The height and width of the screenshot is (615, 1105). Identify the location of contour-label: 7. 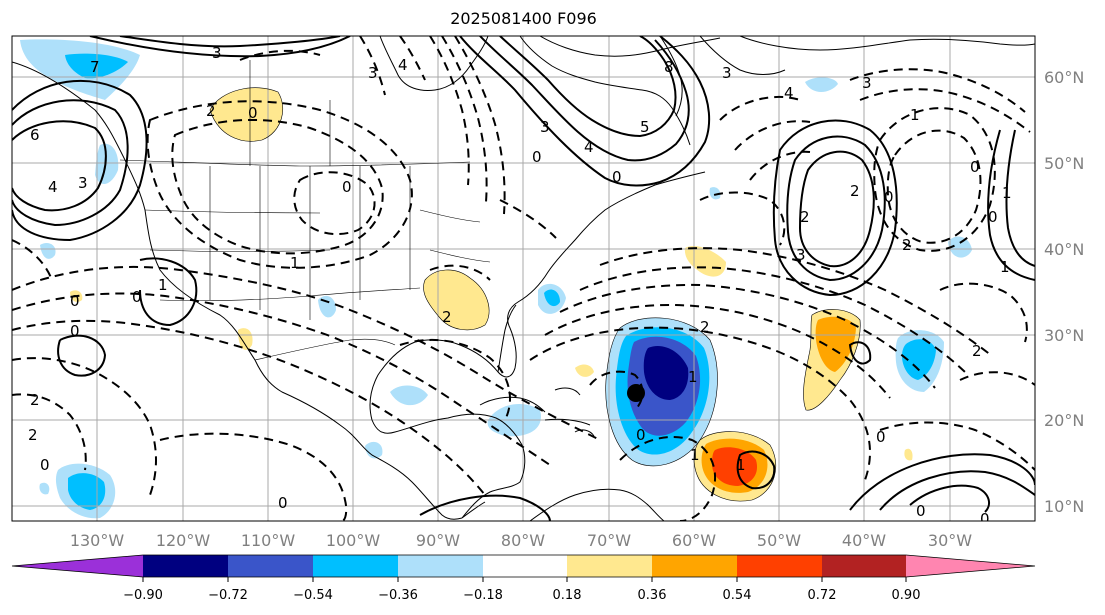
(95, 67).